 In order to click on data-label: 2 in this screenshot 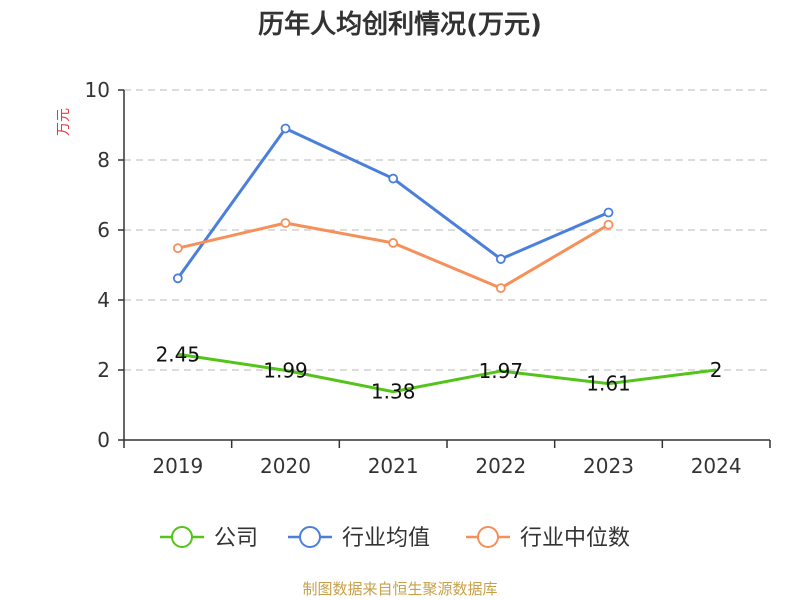, I will do `click(716, 370)`.